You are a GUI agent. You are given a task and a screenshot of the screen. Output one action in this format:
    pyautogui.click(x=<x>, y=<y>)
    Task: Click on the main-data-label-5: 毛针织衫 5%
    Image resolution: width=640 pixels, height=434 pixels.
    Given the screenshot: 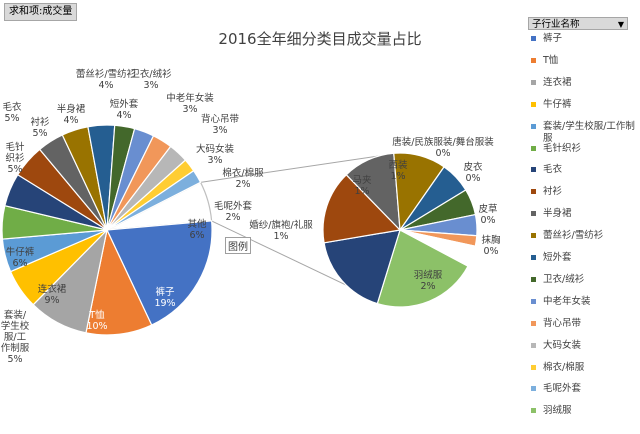 What is the action you would take?
    pyautogui.click(x=15, y=158)
    